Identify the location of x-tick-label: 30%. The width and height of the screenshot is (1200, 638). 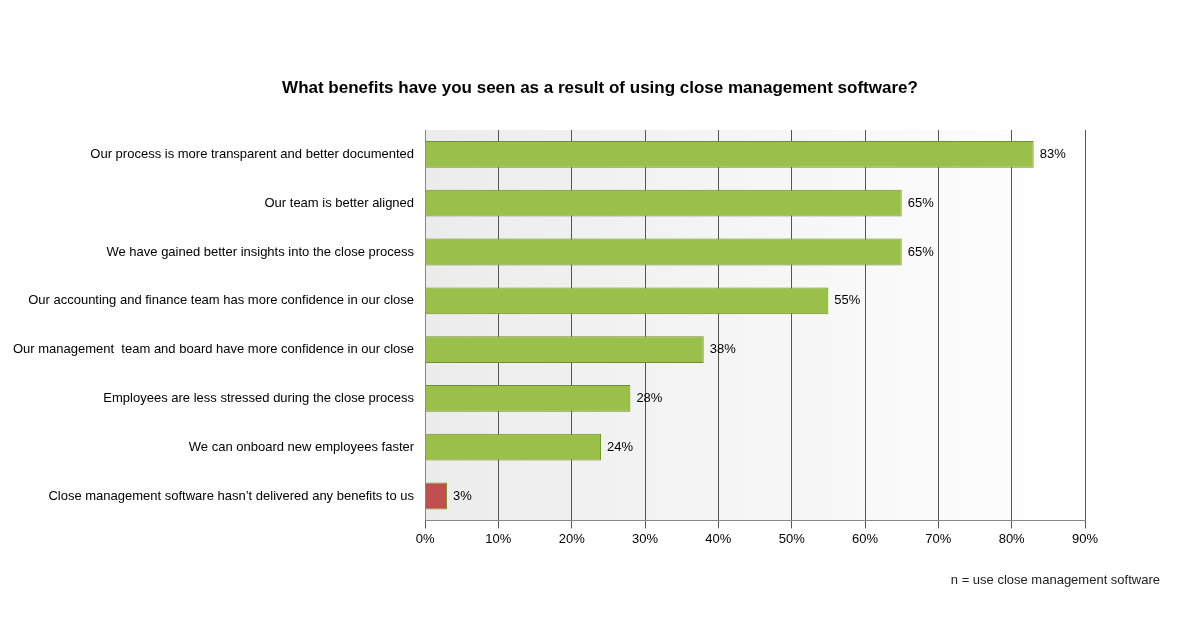
(645, 538).